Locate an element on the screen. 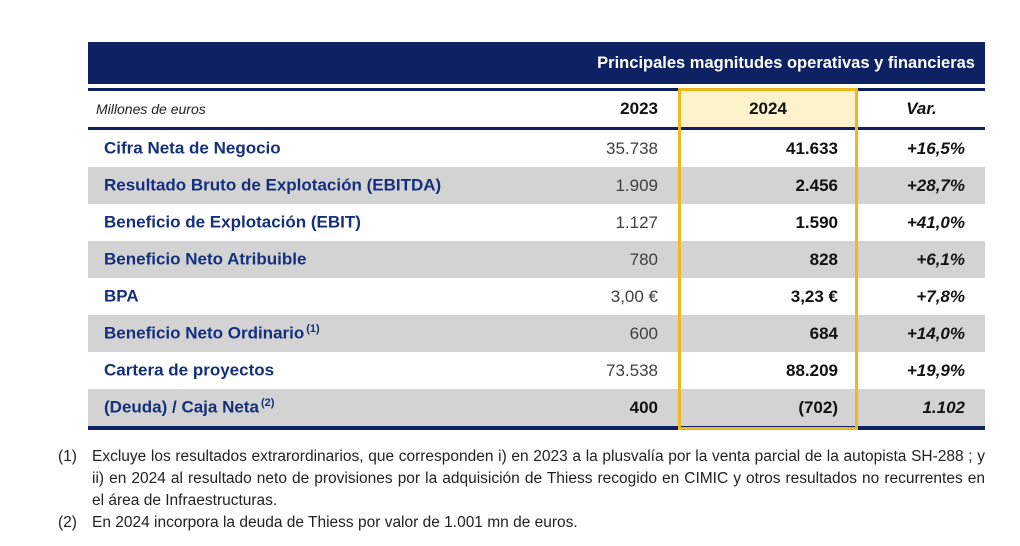 The width and height of the screenshot is (1020, 546). value-2023: 35.738 is located at coordinates (632, 148).